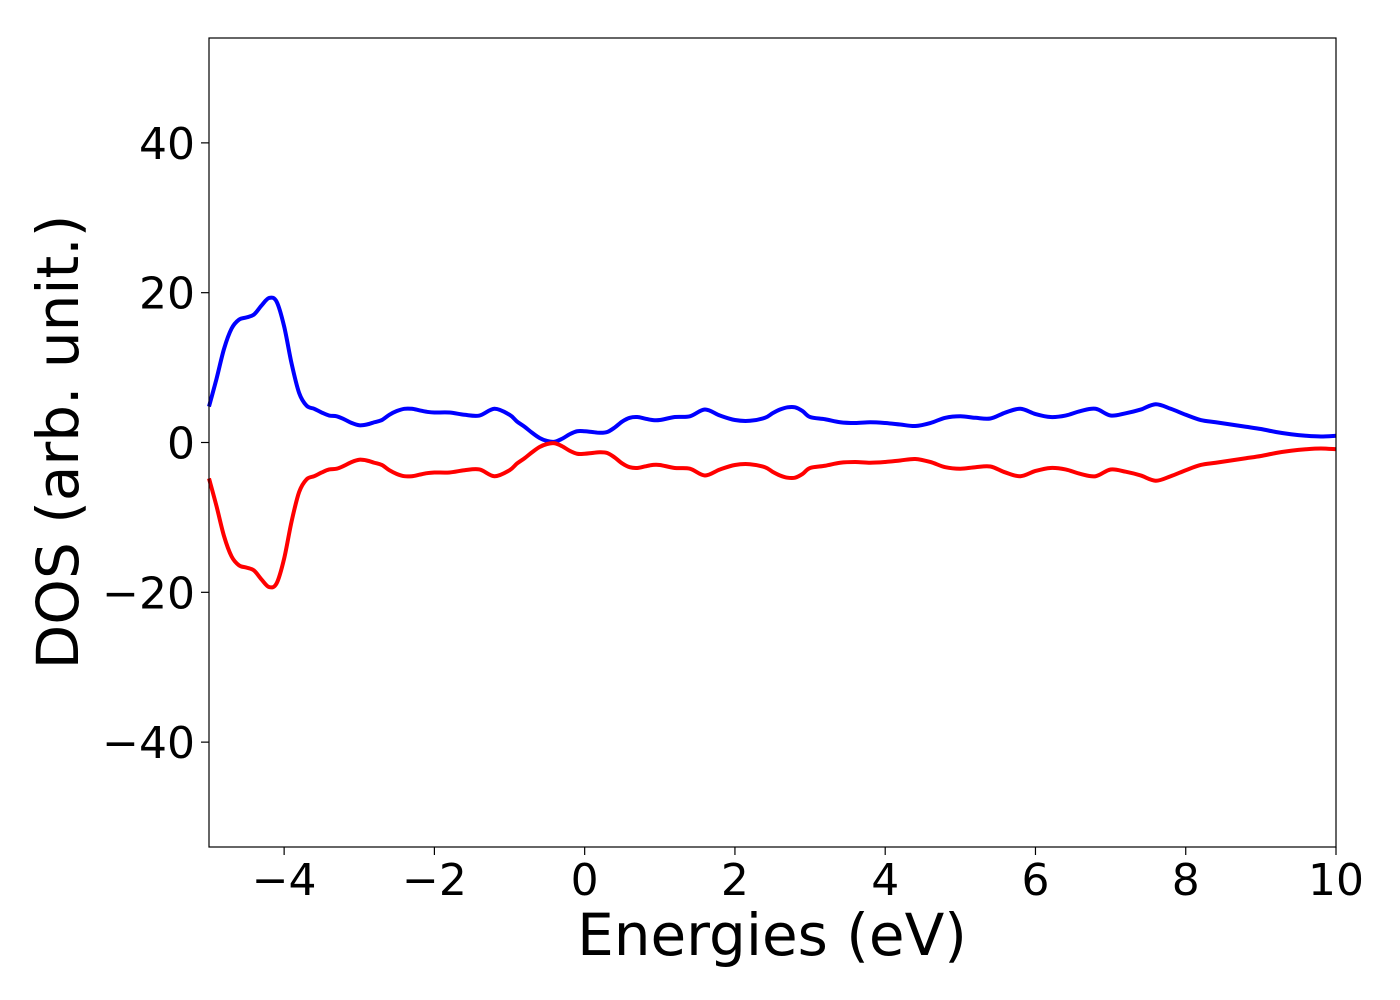  I want to click on x-tick-label: 10, so click(1336, 880).